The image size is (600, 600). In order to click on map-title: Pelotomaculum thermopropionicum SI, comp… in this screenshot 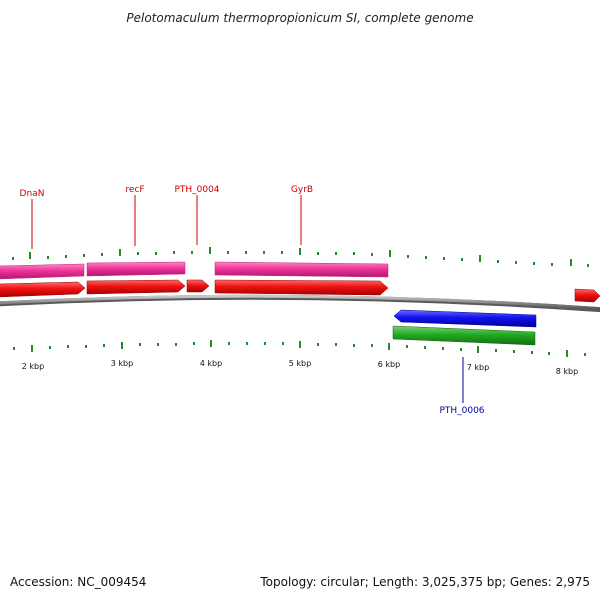, I will do `click(299, 18)`.